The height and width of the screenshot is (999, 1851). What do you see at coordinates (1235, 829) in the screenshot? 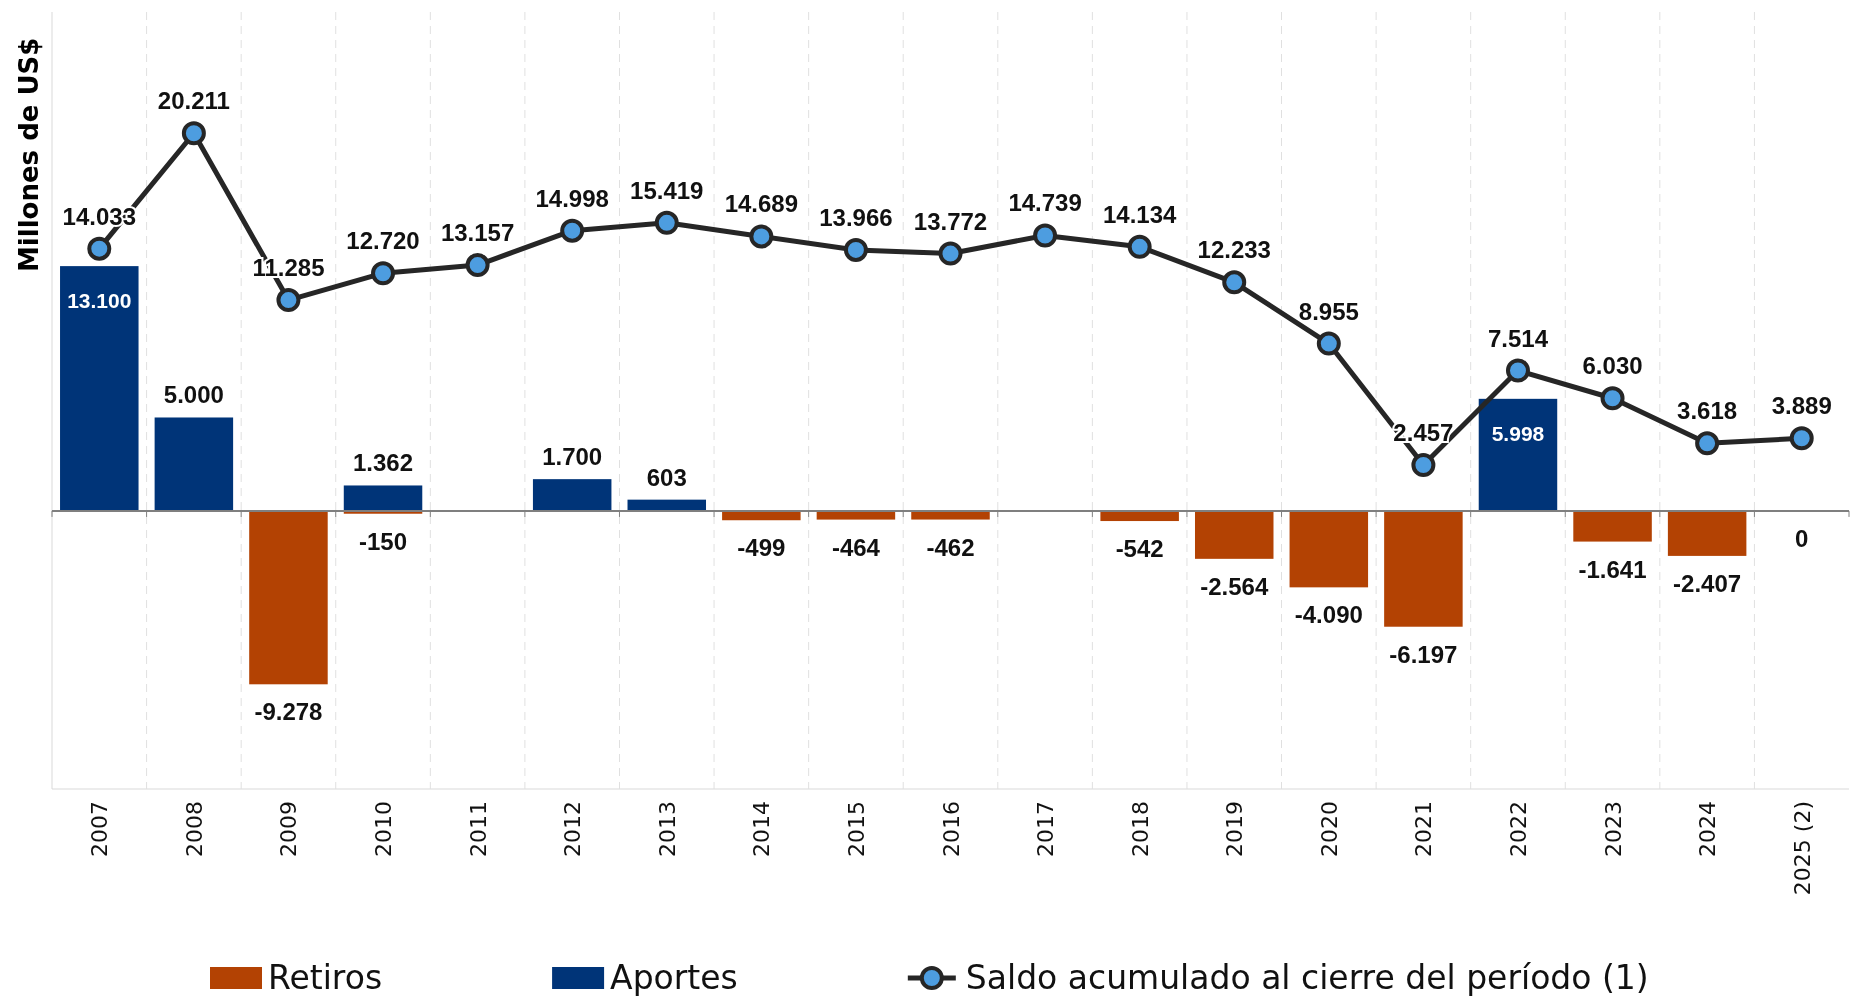
I see `x-tick-label: 2019` at bounding box center [1235, 829].